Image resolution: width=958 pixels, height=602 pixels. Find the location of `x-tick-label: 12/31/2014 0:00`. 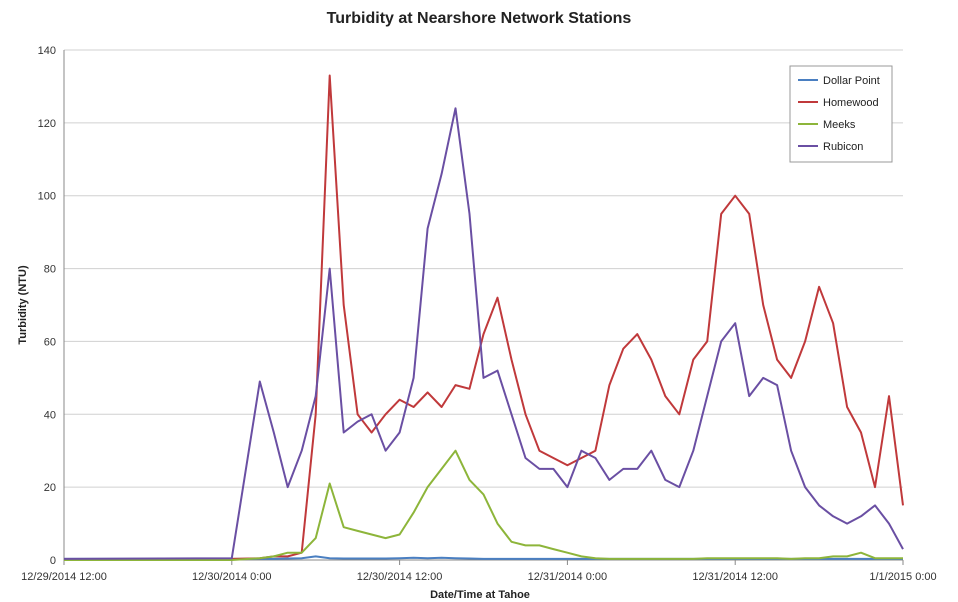

x-tick-label: 12/31/2014 0:00 is located at coordinates (568, 577).